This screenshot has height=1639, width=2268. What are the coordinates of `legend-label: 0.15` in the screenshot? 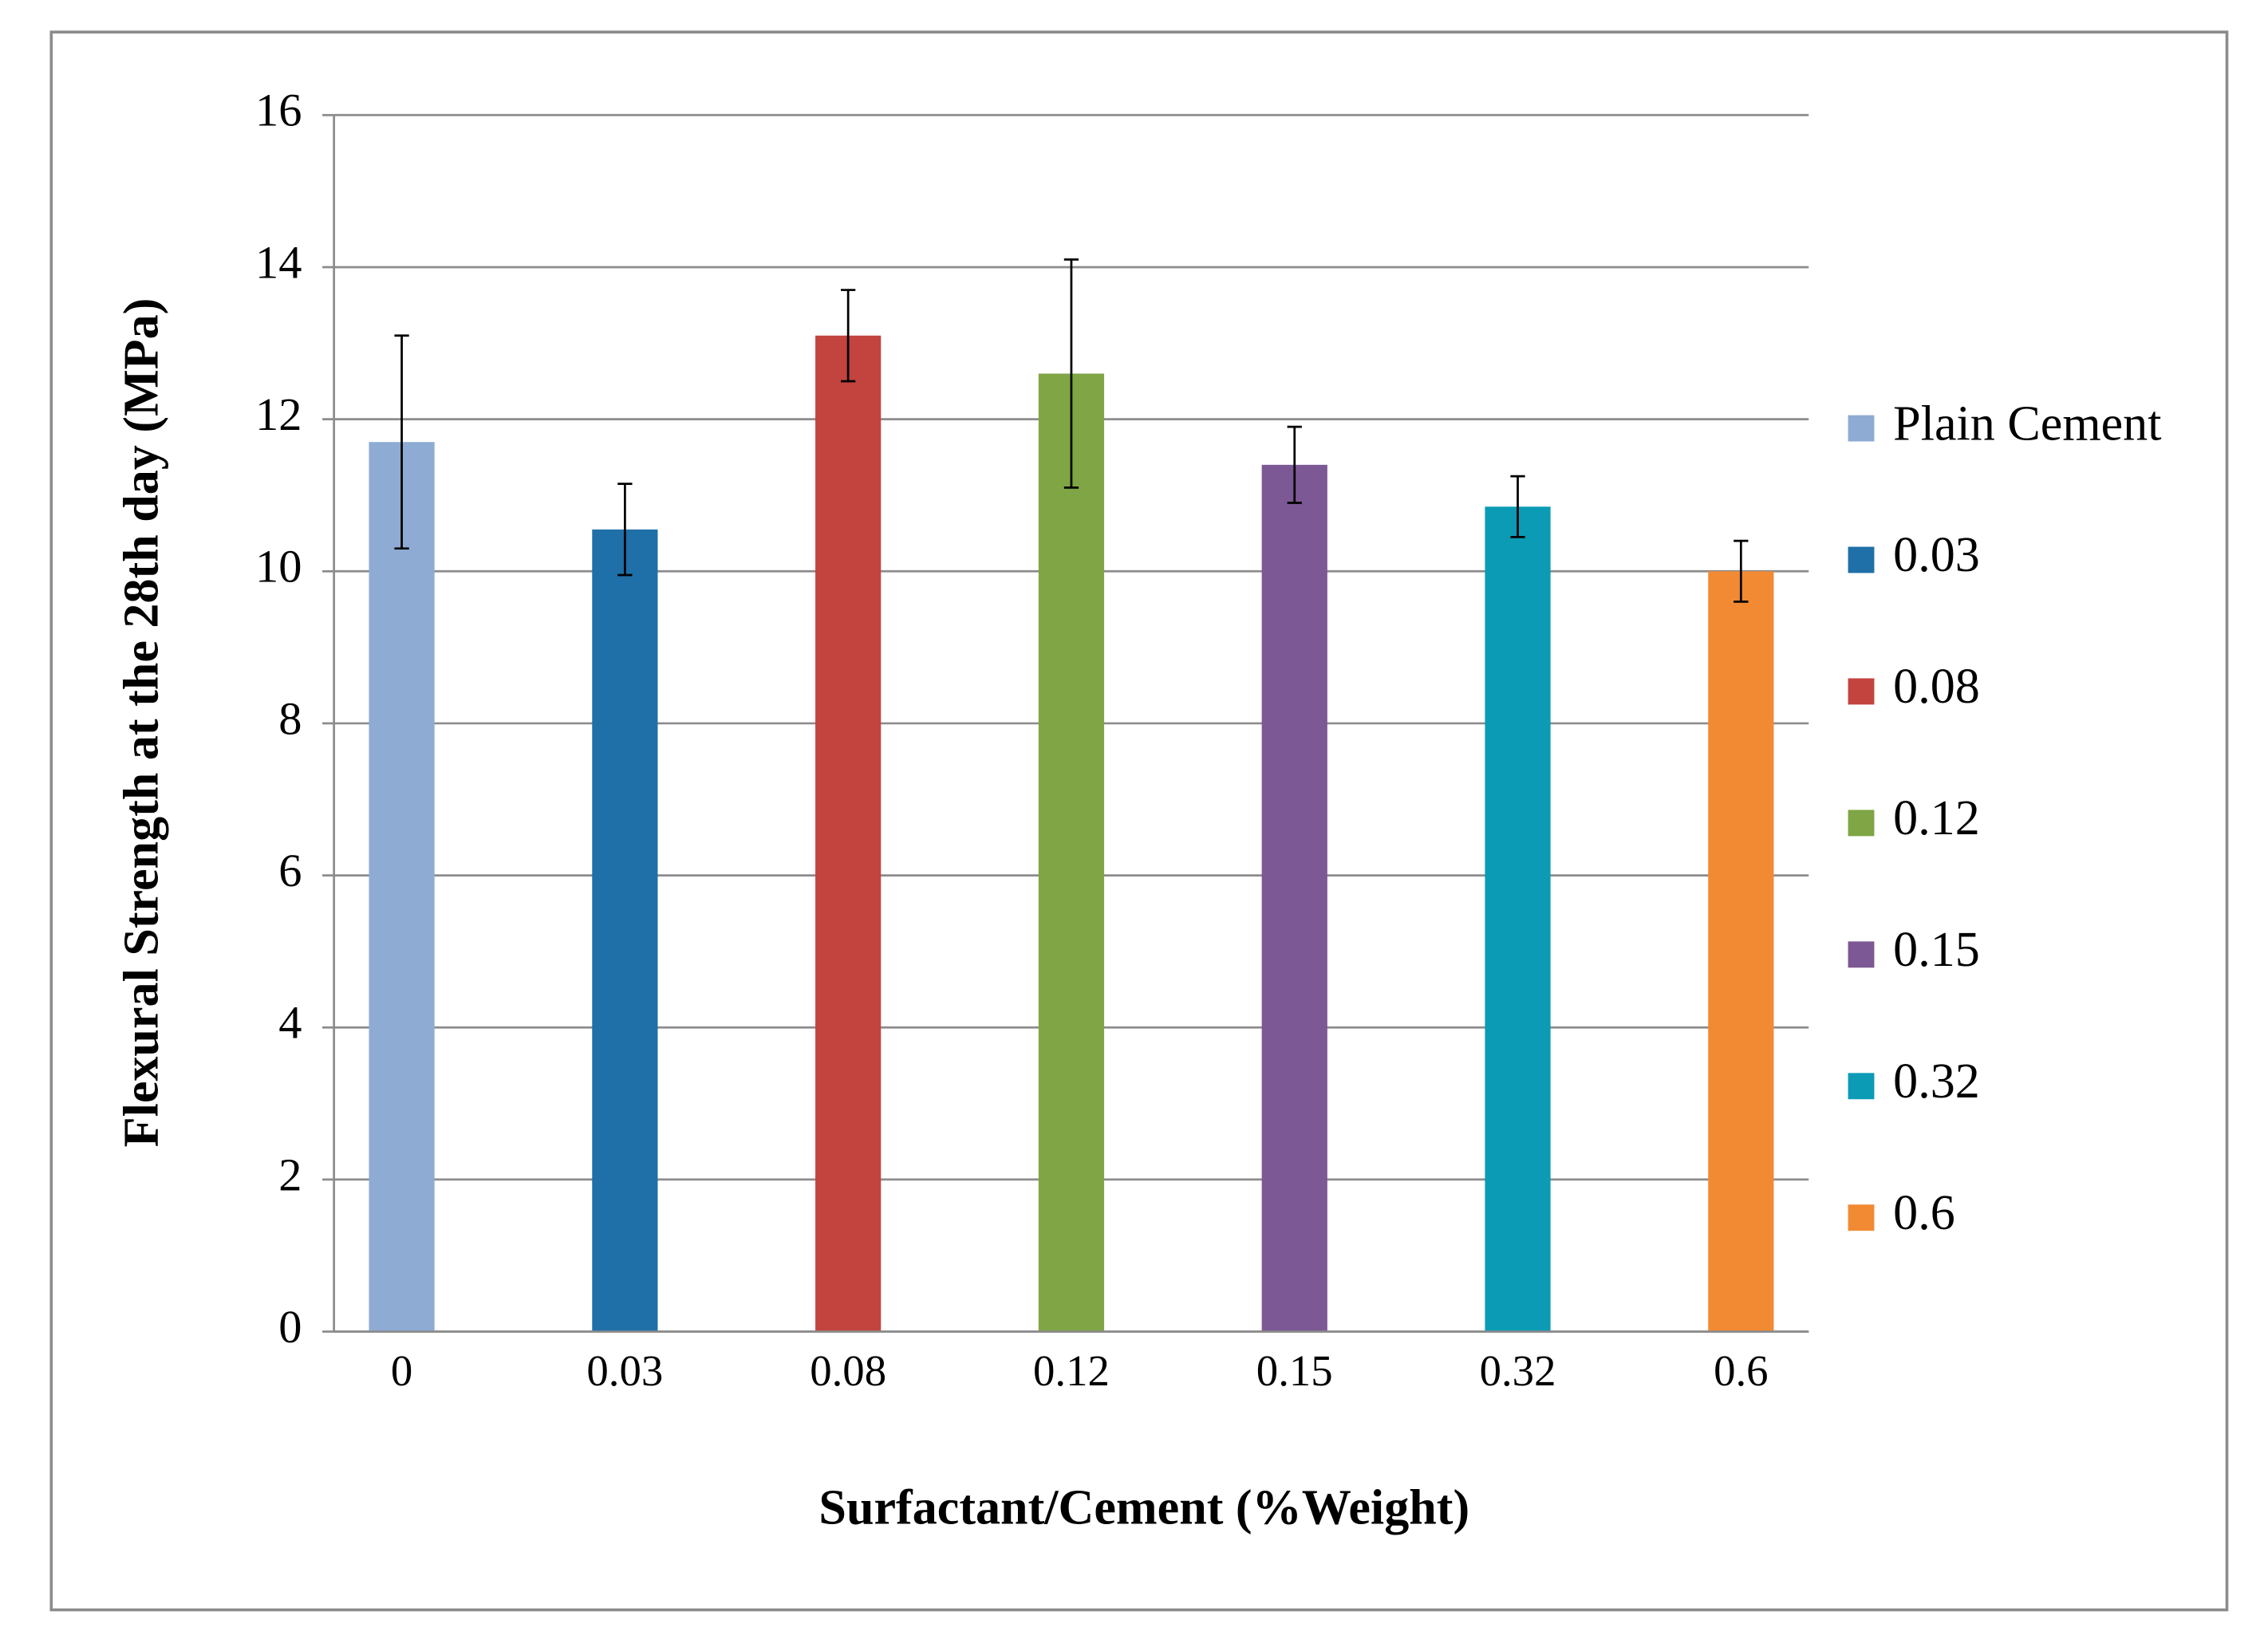 It's located at (1937, 950).